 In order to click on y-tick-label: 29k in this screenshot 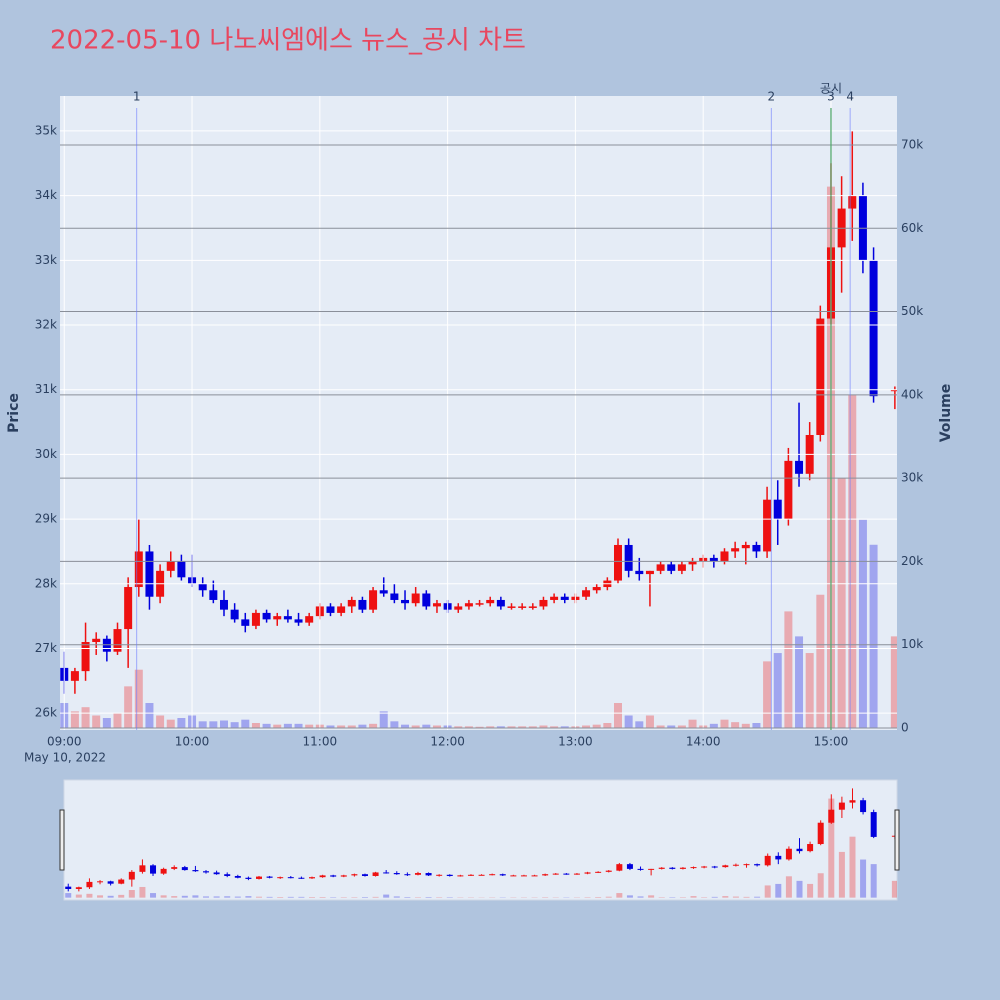, I will do `click(46, 519)`.